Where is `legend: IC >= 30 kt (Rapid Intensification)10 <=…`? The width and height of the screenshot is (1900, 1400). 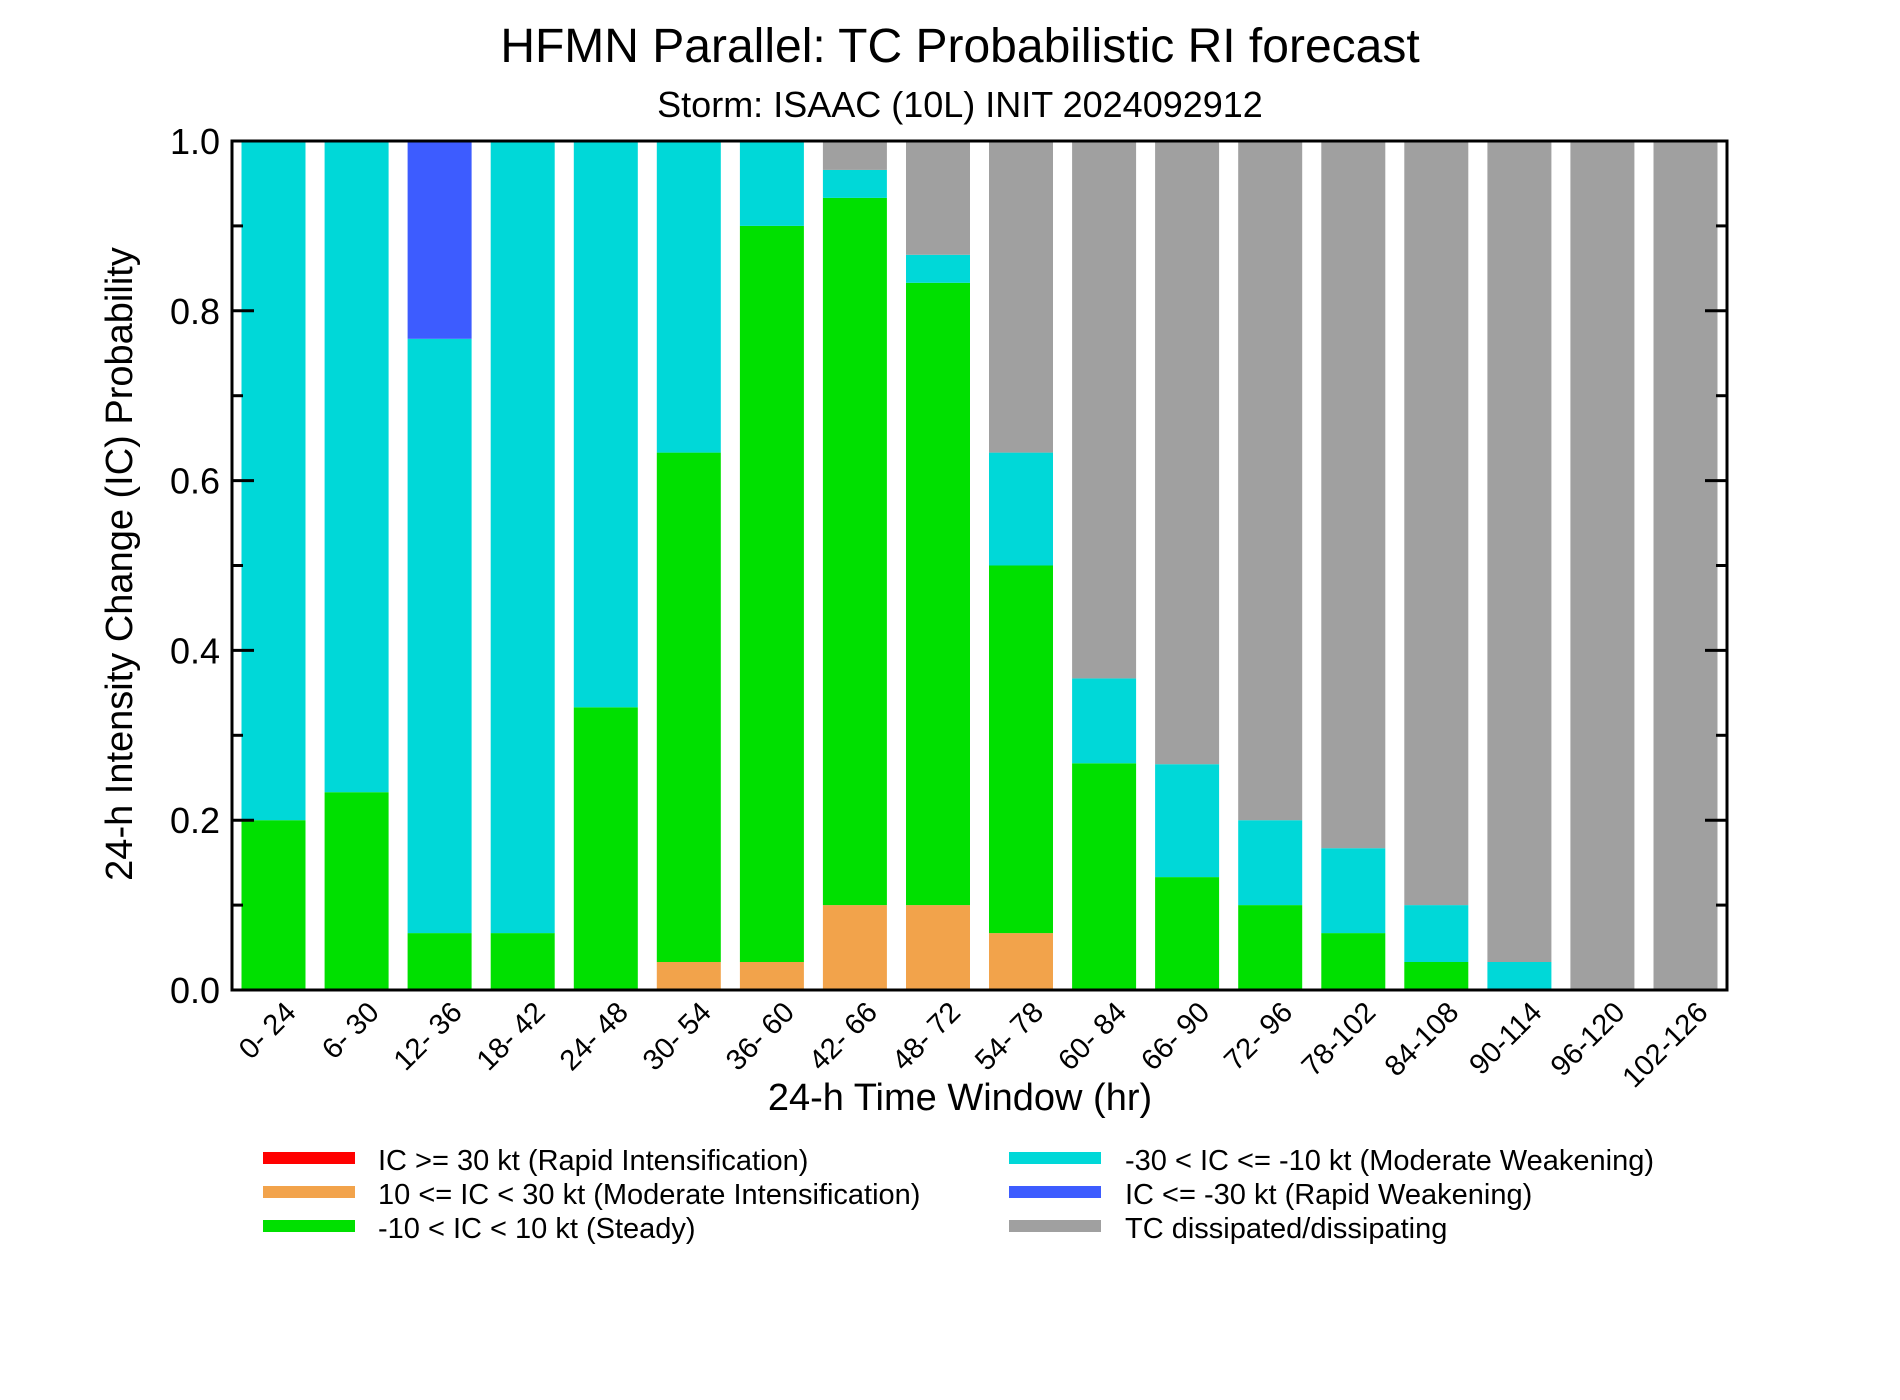 legend: IC >= 30 kt (Rapid Intensification)10 <=… is located at coordinates (958, 1195).